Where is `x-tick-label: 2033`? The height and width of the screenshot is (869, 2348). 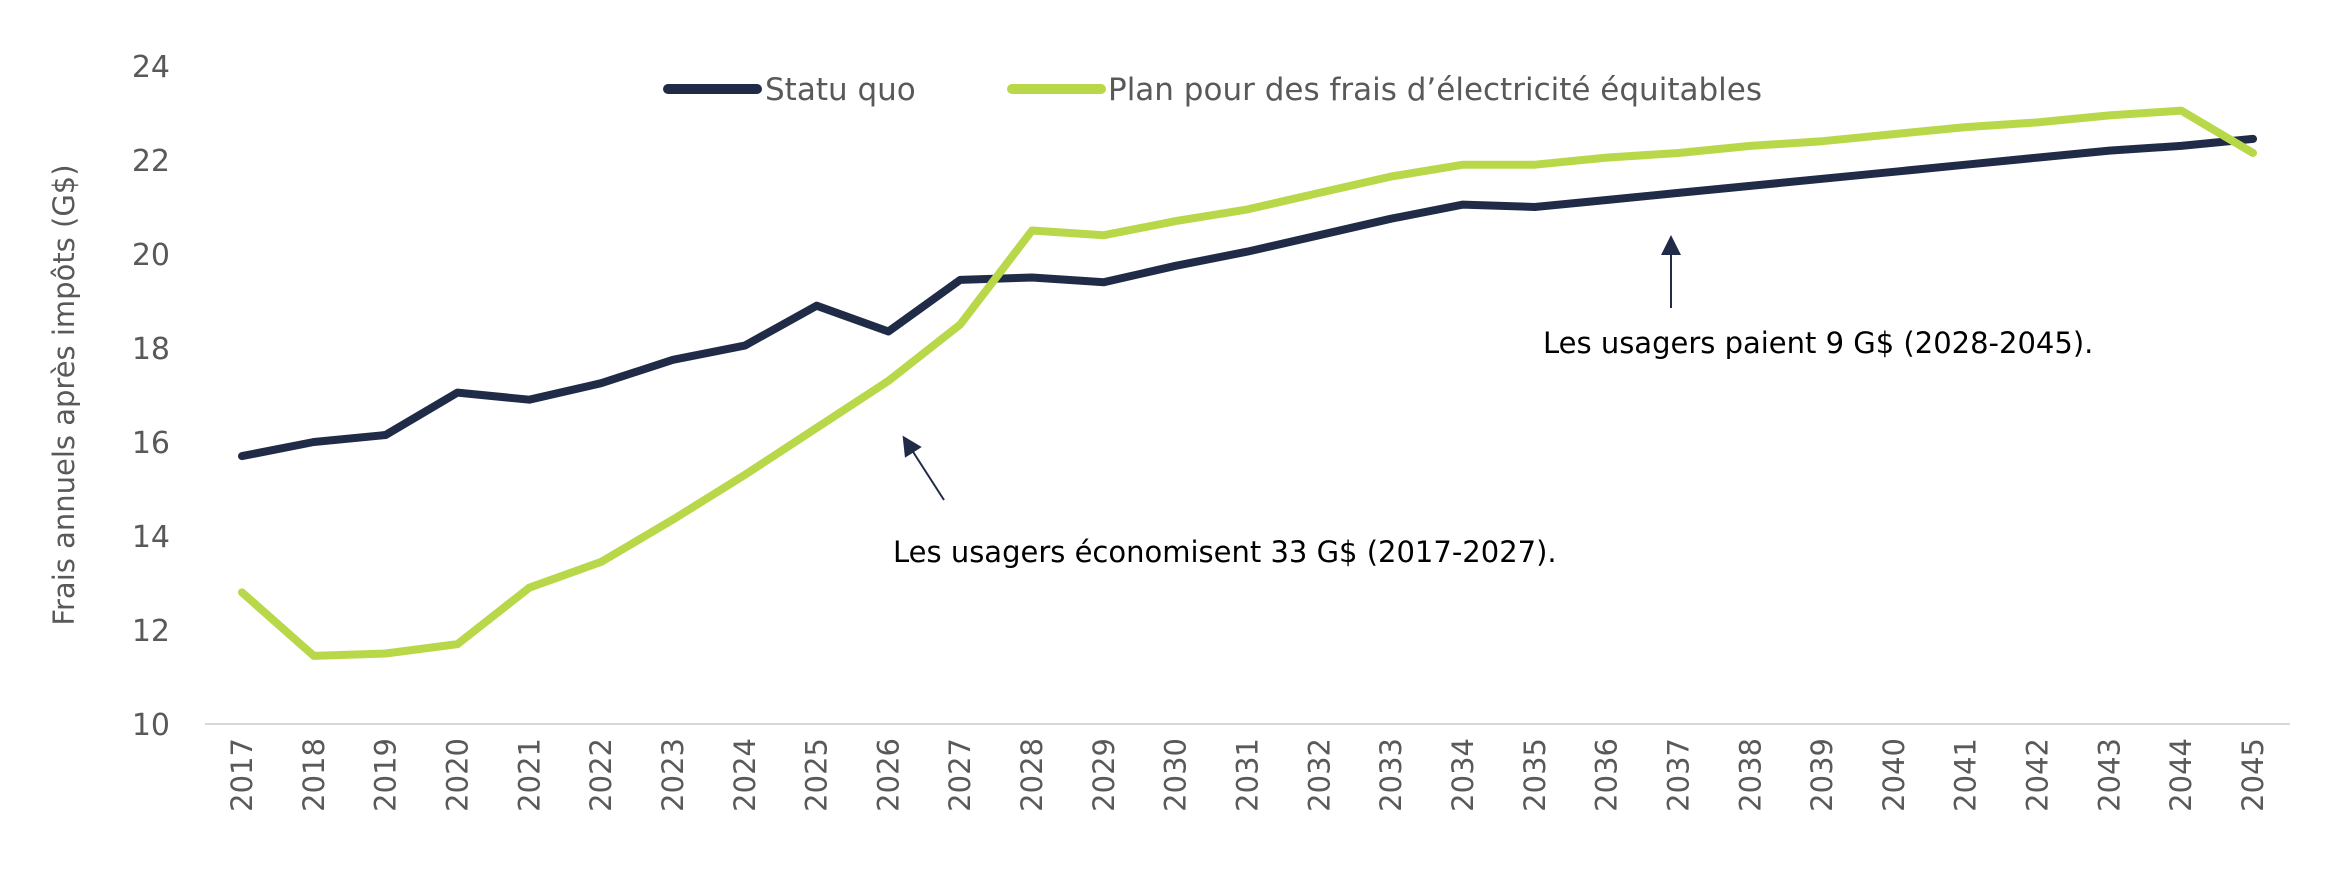
x-tick-label: 2033 is located at coordinates (1391, 775).